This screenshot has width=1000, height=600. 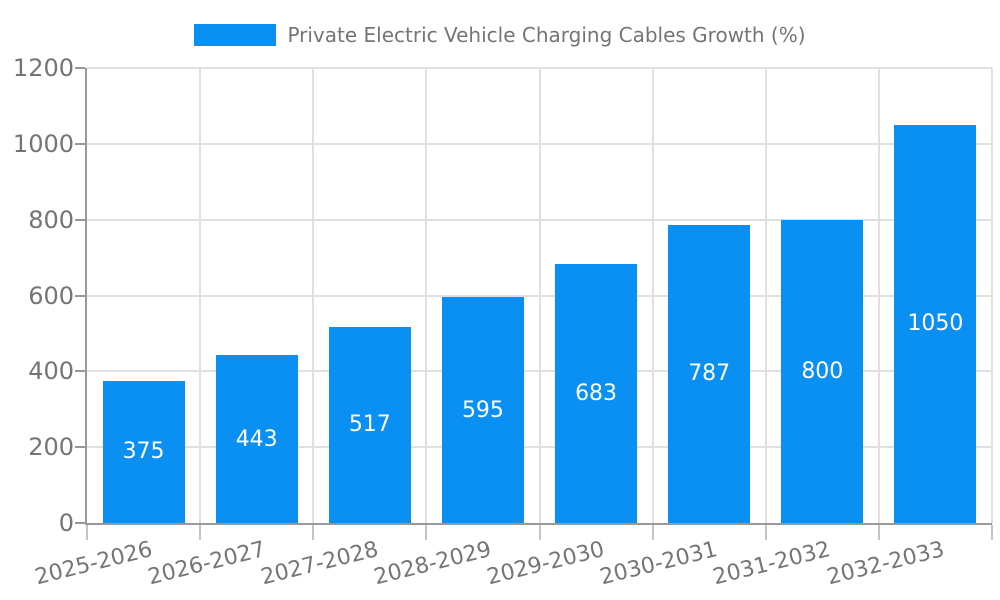 I want to click on x-axis-line, so click(x=538, y=524).